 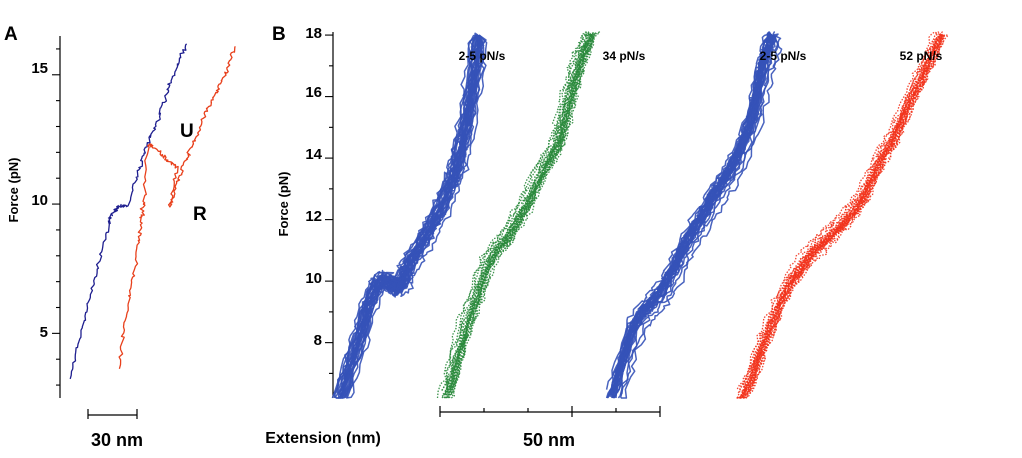 What do you see at coordinates (44, 332) in the screenshot?
I see `panel-a-tick-label-5: 5` at bounding box center [44, 332].